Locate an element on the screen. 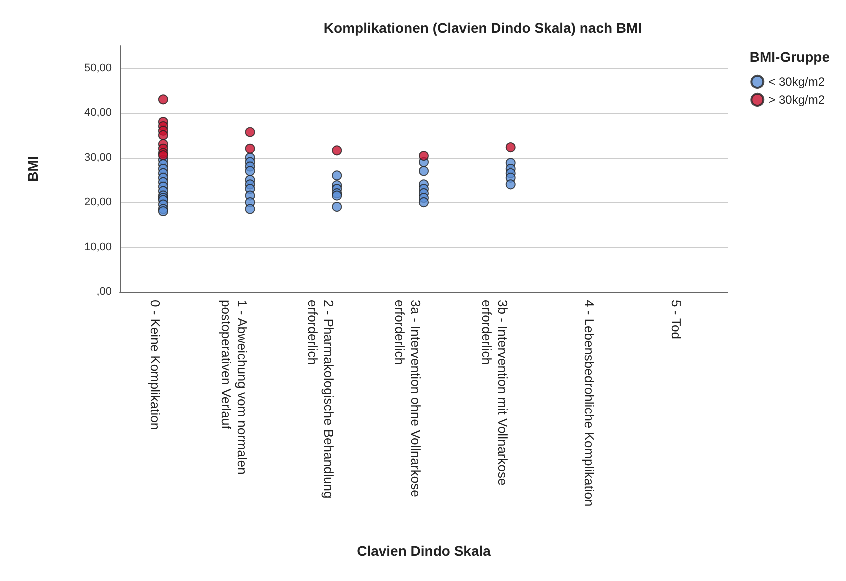  legend-title: BMI-Gruppe is located at coordinates (790, 57).